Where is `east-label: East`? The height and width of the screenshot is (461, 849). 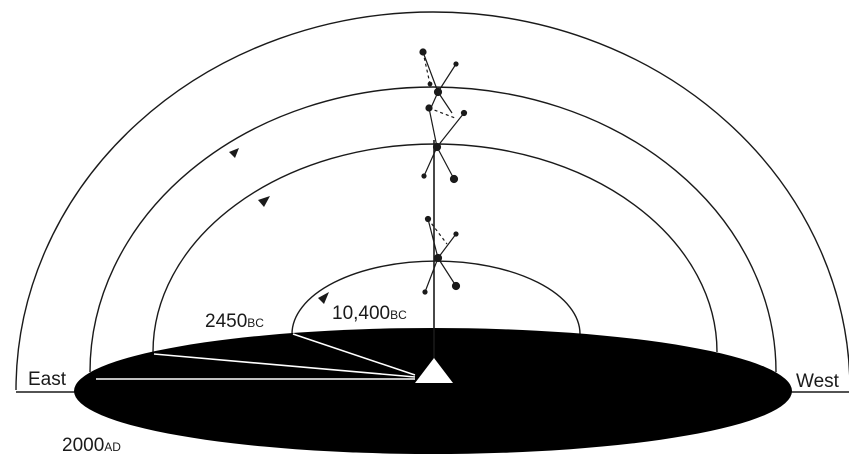 east-label: East is located at coordinates (47, 379).